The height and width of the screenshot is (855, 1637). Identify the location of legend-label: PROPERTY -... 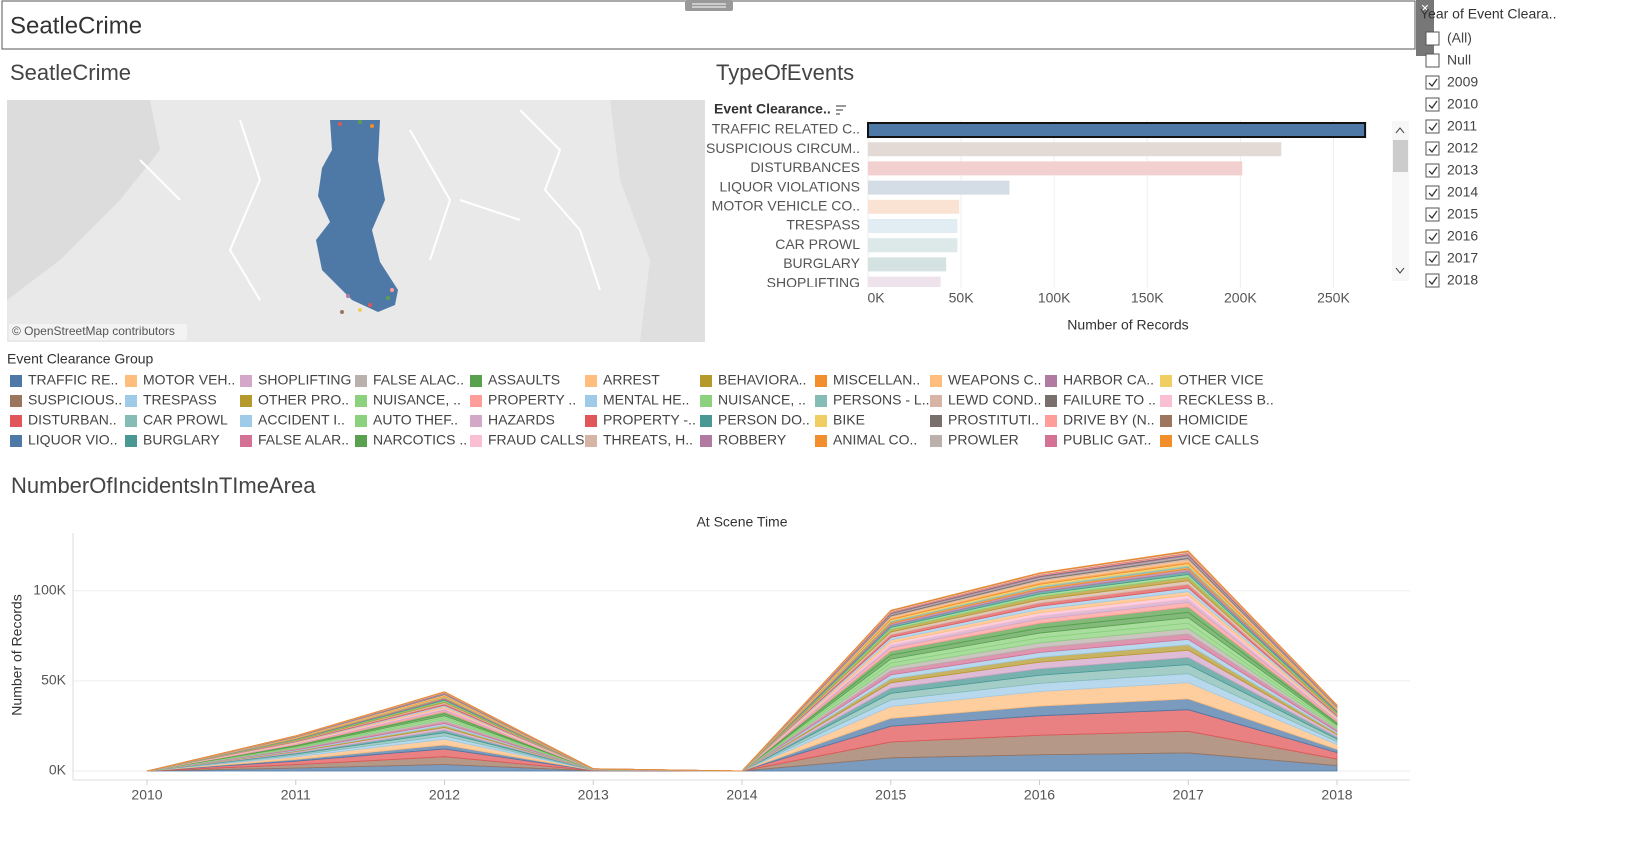
(649, 420).